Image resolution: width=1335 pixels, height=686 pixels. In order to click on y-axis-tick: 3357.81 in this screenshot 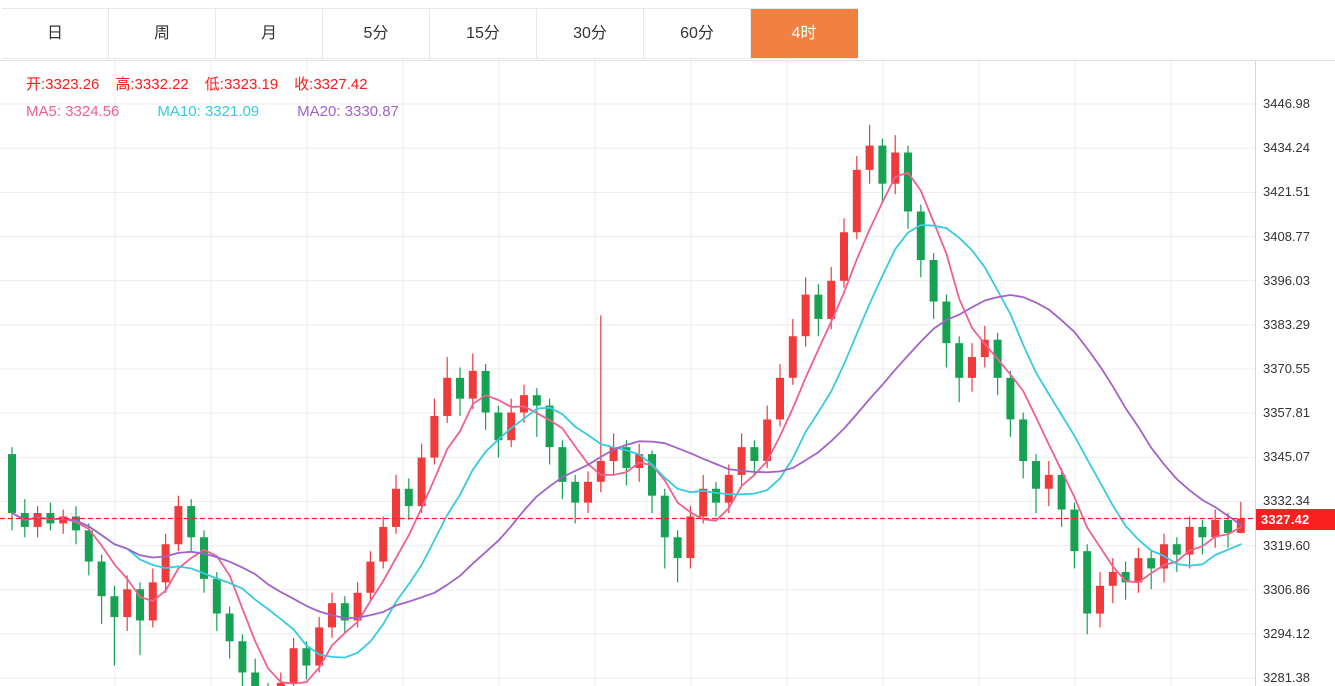, I will do `click(1286, 413)`.